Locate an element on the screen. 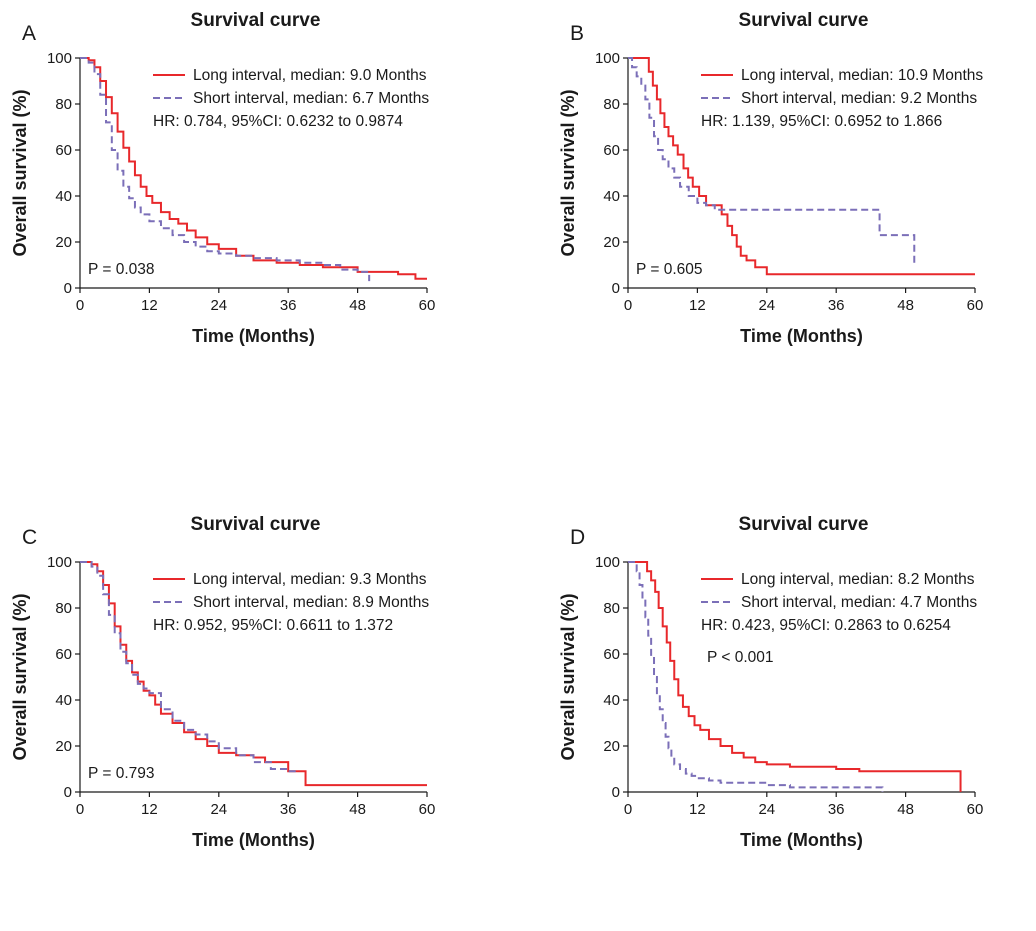  legend-label-short: Short interval, median: 4.7 Months is located at coordinates (859, 602).